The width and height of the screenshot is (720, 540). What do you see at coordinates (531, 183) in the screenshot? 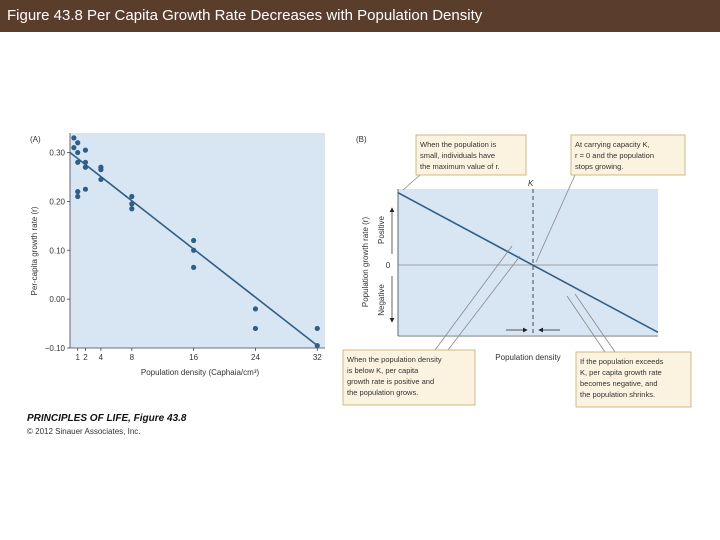
I see `k-label: K` at bounding box center [531, 183].